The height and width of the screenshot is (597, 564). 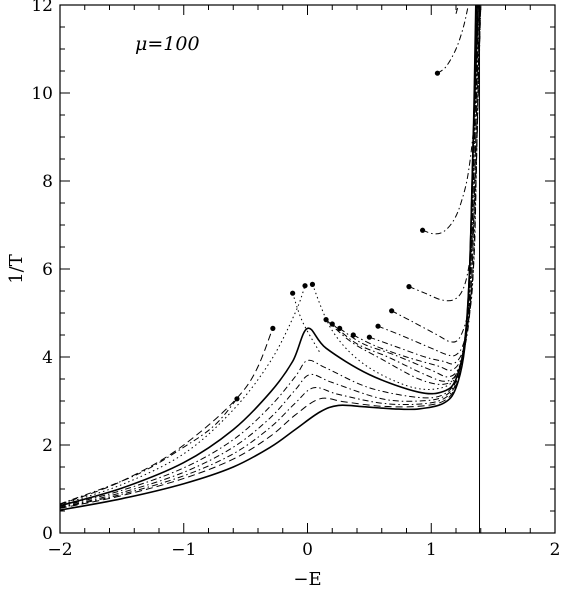 I want to click on y-tick-label: 0, so click(x=47, y=534).